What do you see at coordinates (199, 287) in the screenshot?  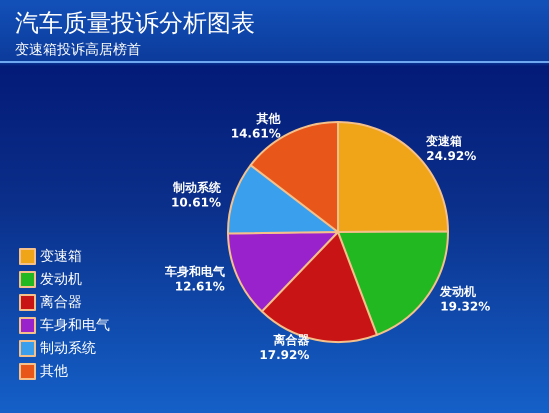 I see `data-label: 12.61%` at bounding box center [199, 287].